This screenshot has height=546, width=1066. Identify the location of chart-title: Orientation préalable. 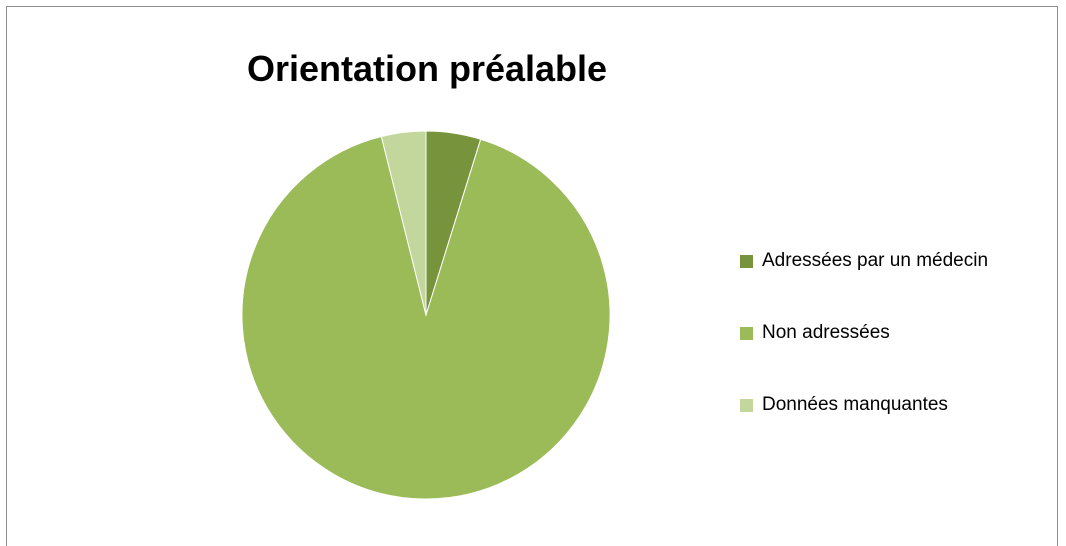
(427, 68).